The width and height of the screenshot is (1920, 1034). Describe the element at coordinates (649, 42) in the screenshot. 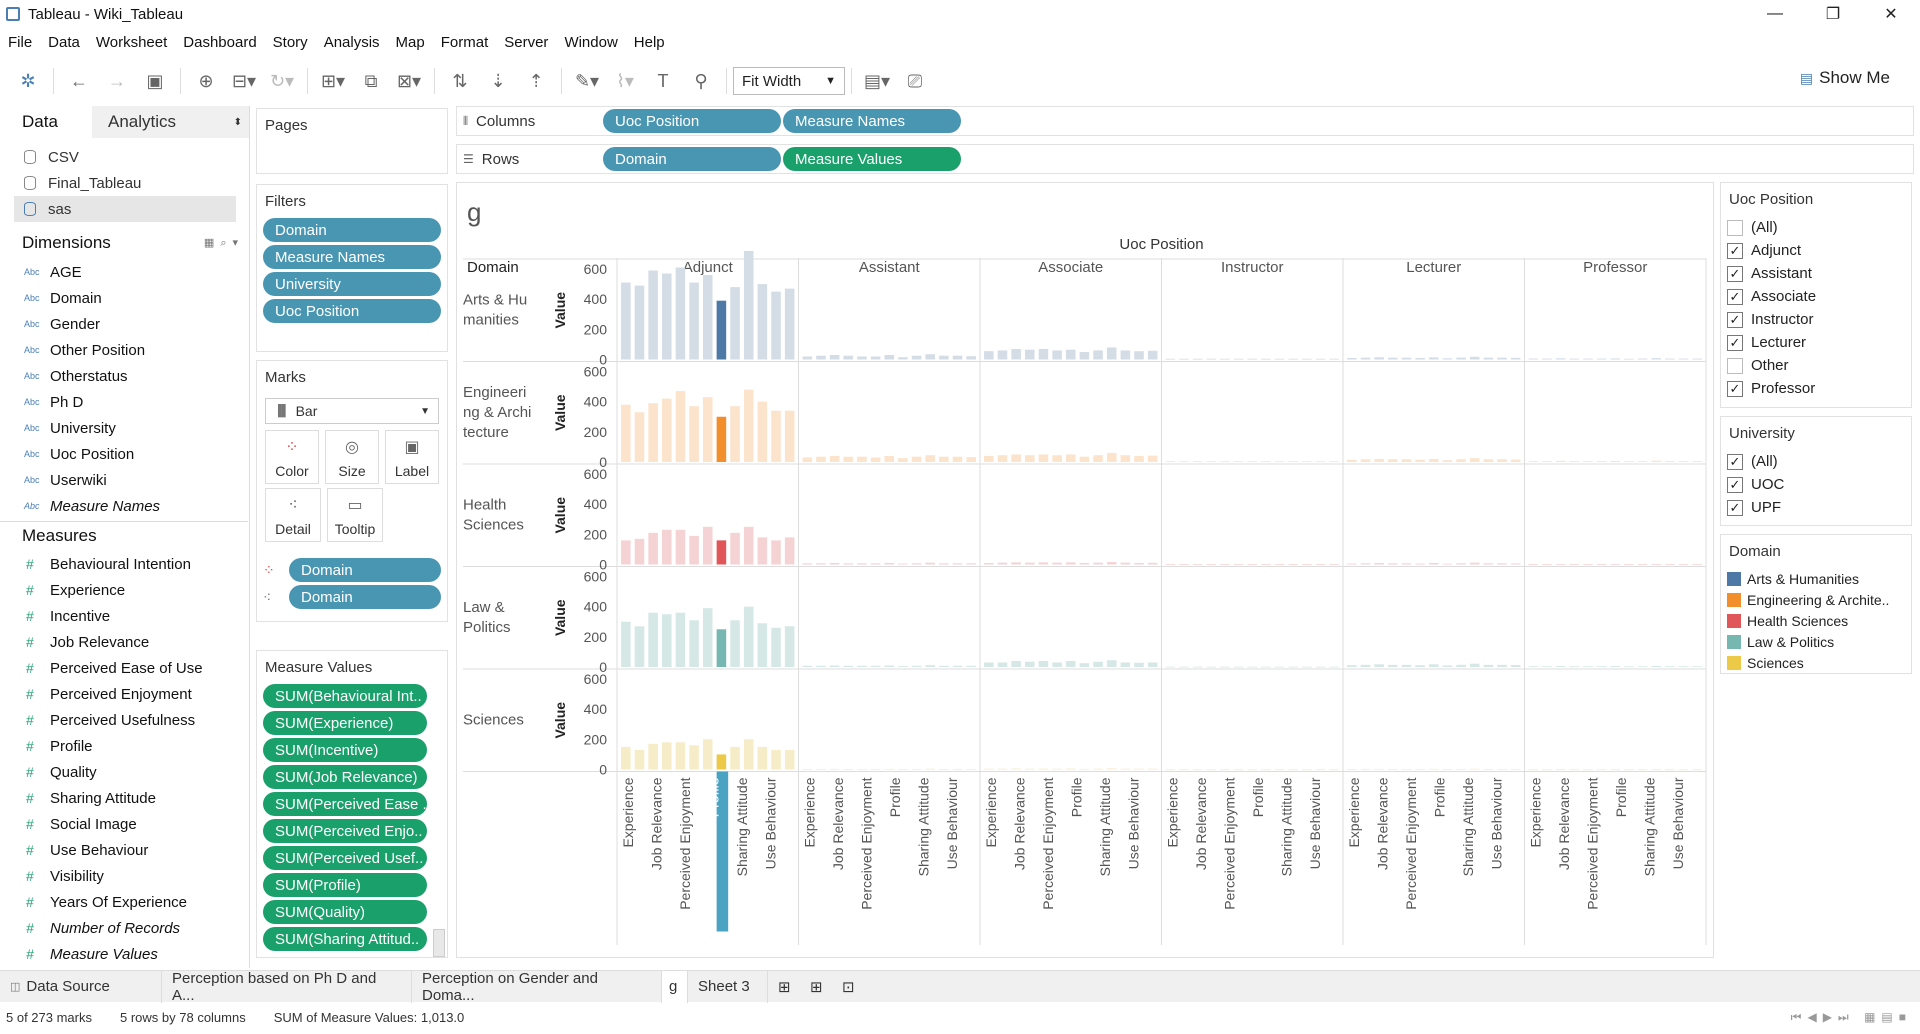

I see `menu-help: Help` at that location.